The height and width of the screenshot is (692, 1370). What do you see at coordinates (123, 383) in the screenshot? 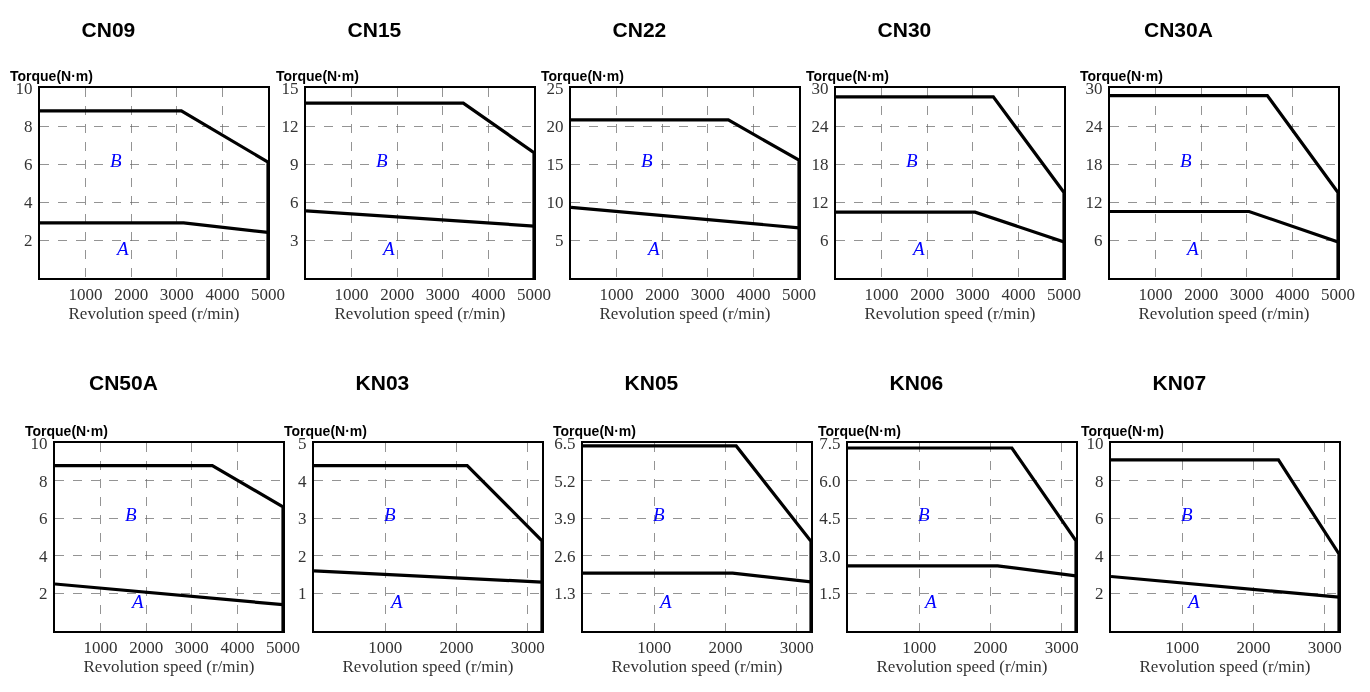
I see `chart-title: CN50A` at bounding box center [123, 383].